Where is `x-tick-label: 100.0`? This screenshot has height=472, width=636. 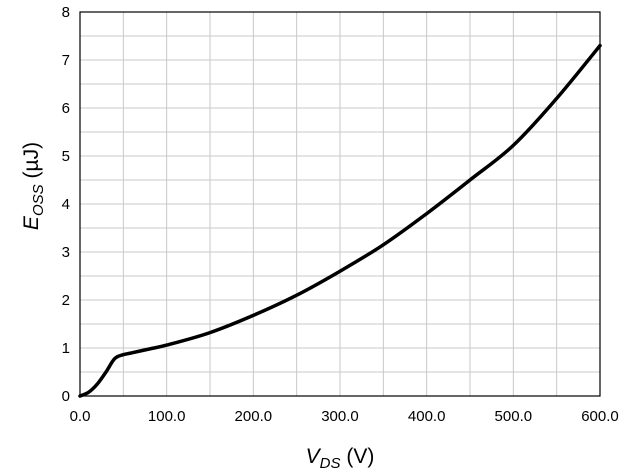 x-tick-label: 100.0 is located at coordinates (167, 416).